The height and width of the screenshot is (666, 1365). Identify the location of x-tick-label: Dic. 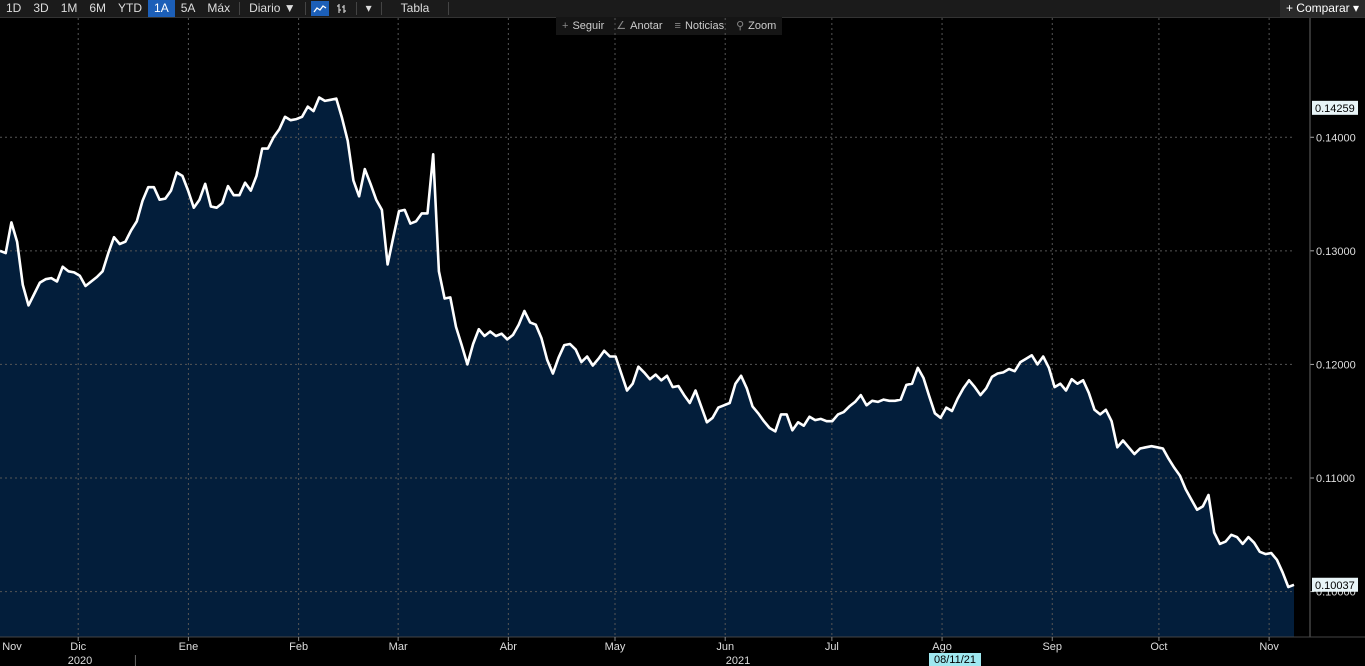
(78, 647).